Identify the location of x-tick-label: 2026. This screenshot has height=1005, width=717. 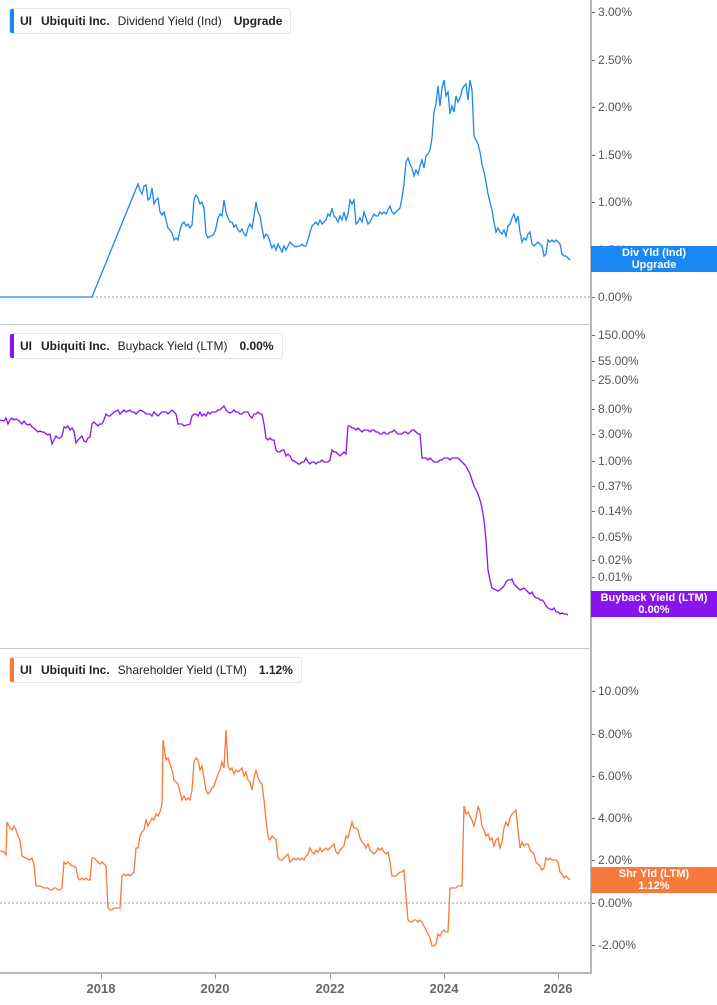
(558, 988).